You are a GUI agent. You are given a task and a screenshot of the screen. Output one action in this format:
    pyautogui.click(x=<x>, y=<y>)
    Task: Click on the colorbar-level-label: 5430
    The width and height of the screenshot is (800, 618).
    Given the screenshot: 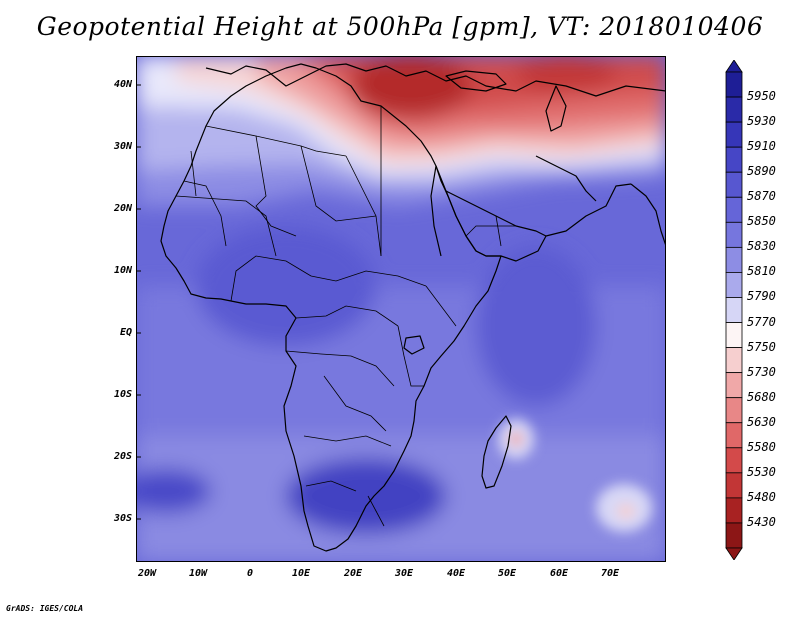 What is the action you would take?
    pyautogui.click(x=761, y=521)
    